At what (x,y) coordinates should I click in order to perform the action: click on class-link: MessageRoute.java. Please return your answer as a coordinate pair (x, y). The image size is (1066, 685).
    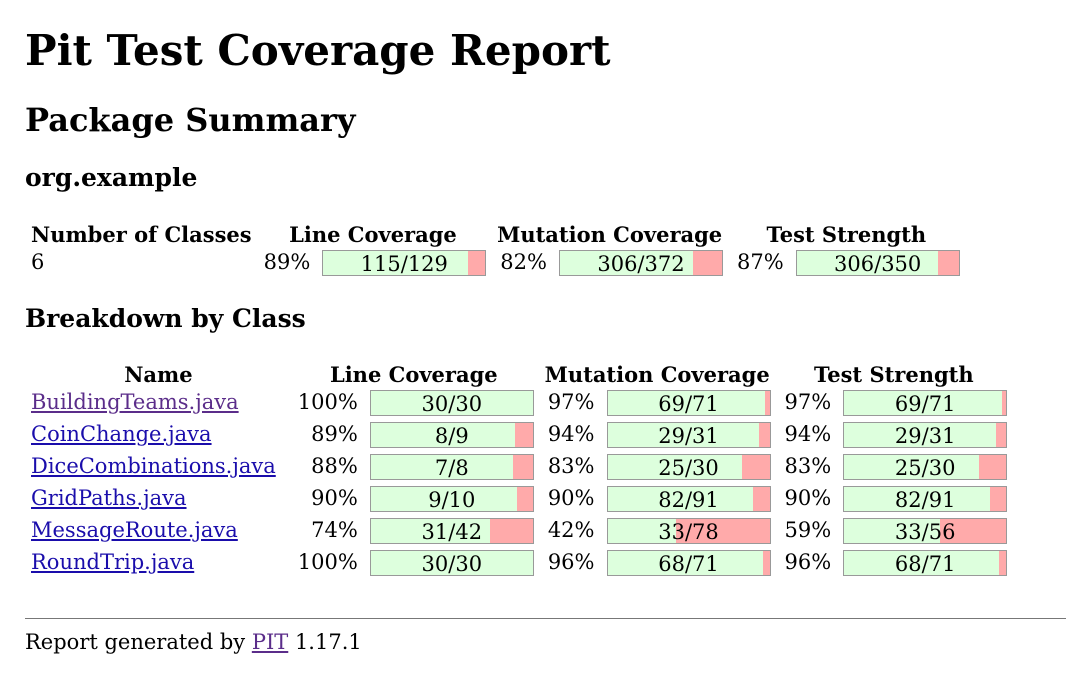
    Looking at the image, I should click on (134, 530).